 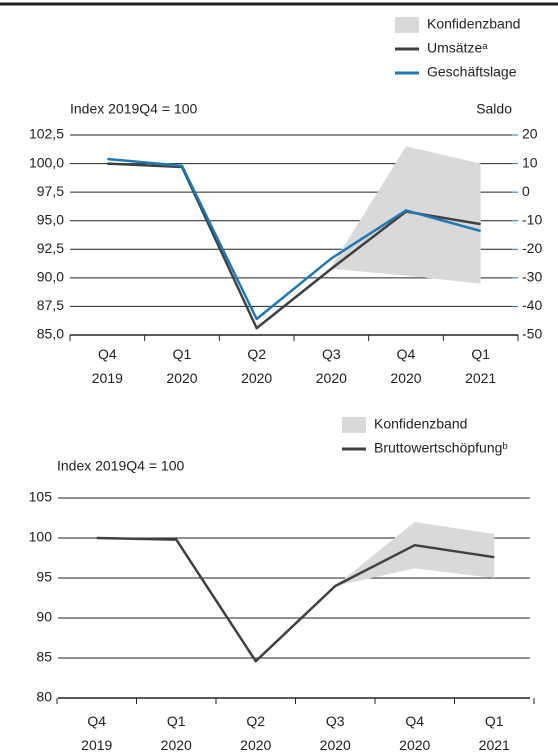 What do you see at coordinates (50, 334) in the screenshot?
I see `y-tick-label: 85,0` at bounding box center [50, 334].